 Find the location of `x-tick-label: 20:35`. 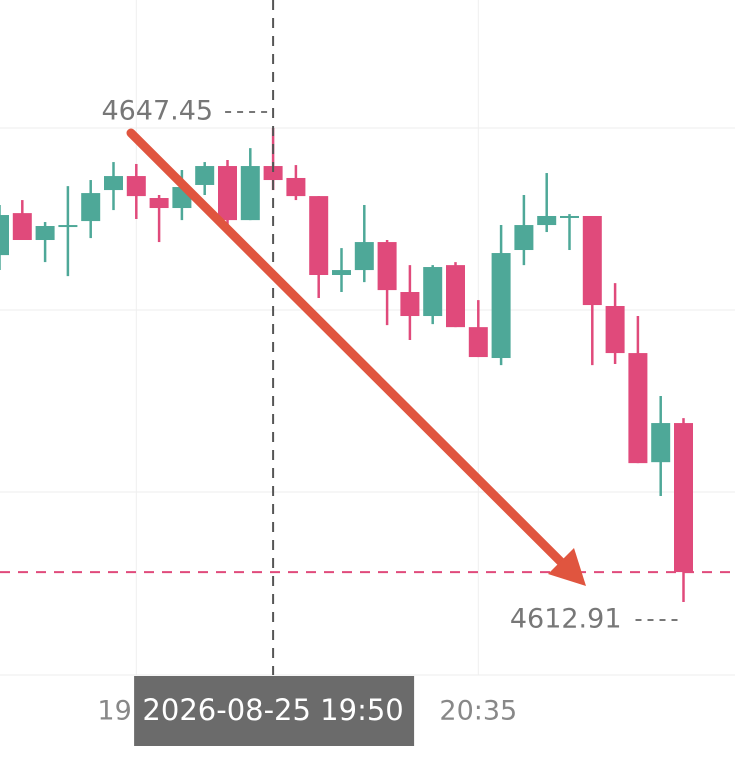

x-tick-label: 20:35 is located at coordinates (478, 711).